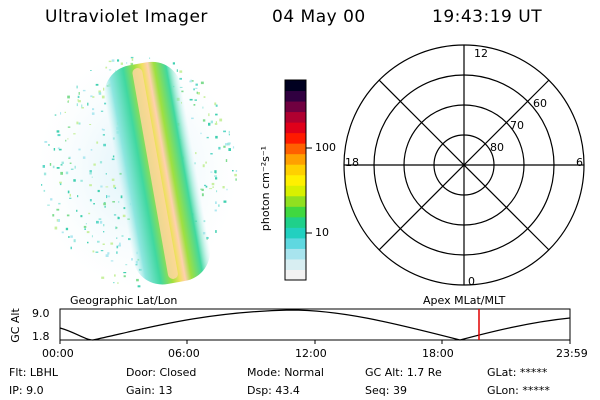  What do you see at coordinates (41, 313) in the screenshot?
I see `orbit-y-tick-top: 9.0` at bounding box center [41, 313].